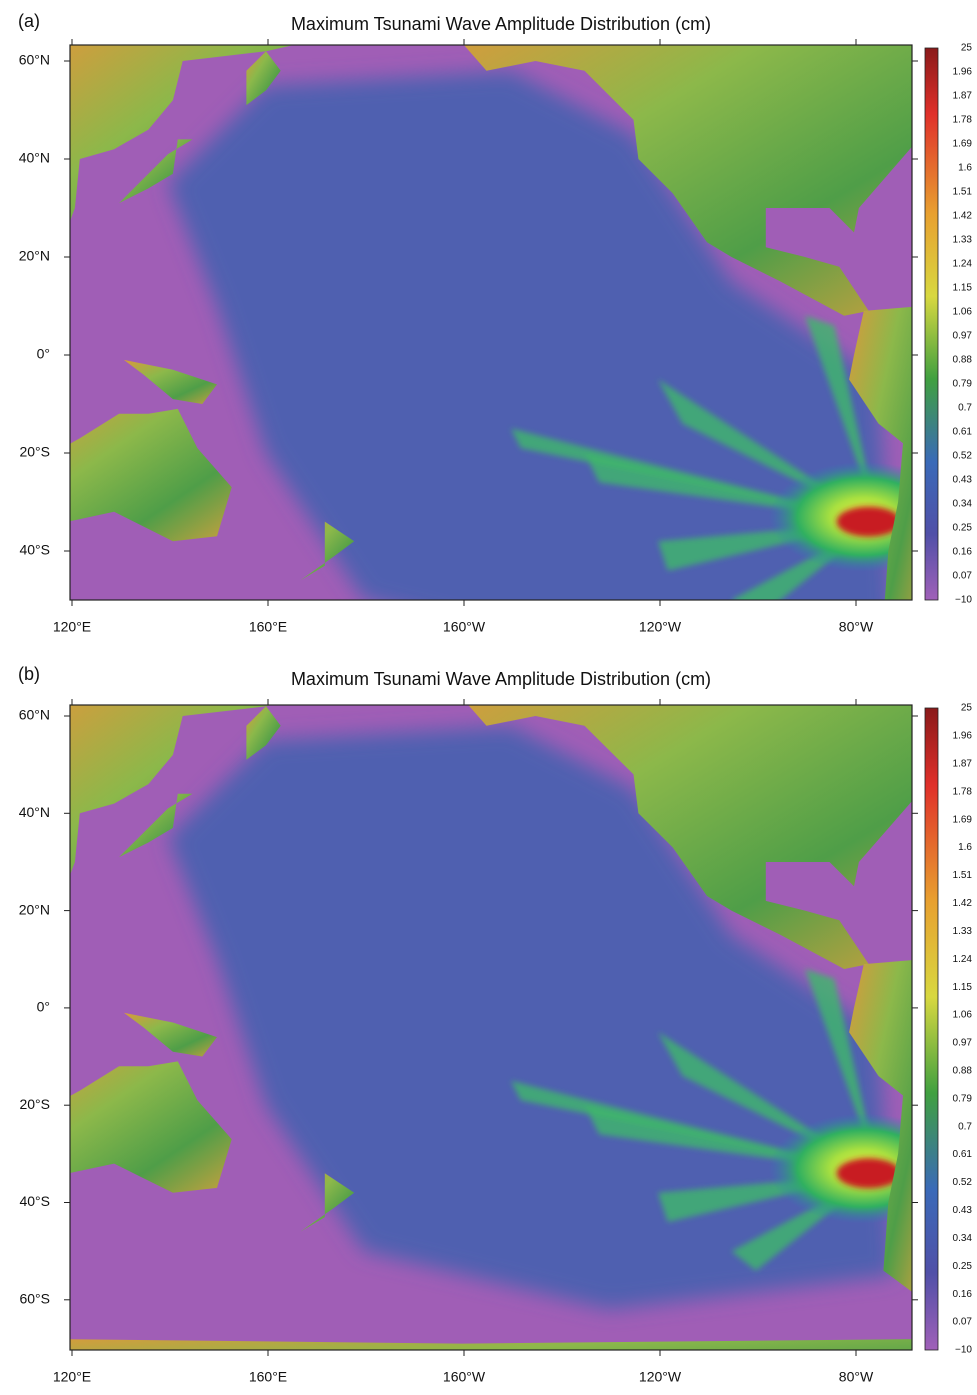  I want to click on colorbar-label: −10, so click(963, 600).